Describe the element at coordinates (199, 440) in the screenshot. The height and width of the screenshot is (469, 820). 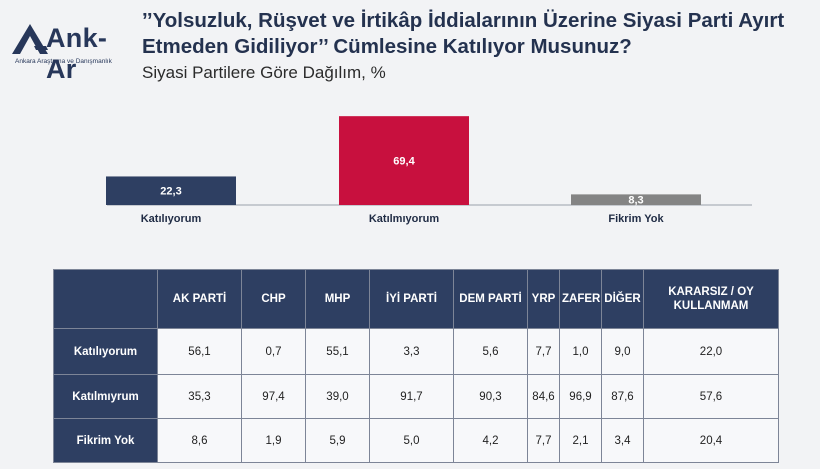
I see `table-cell: 8,6` at that location.